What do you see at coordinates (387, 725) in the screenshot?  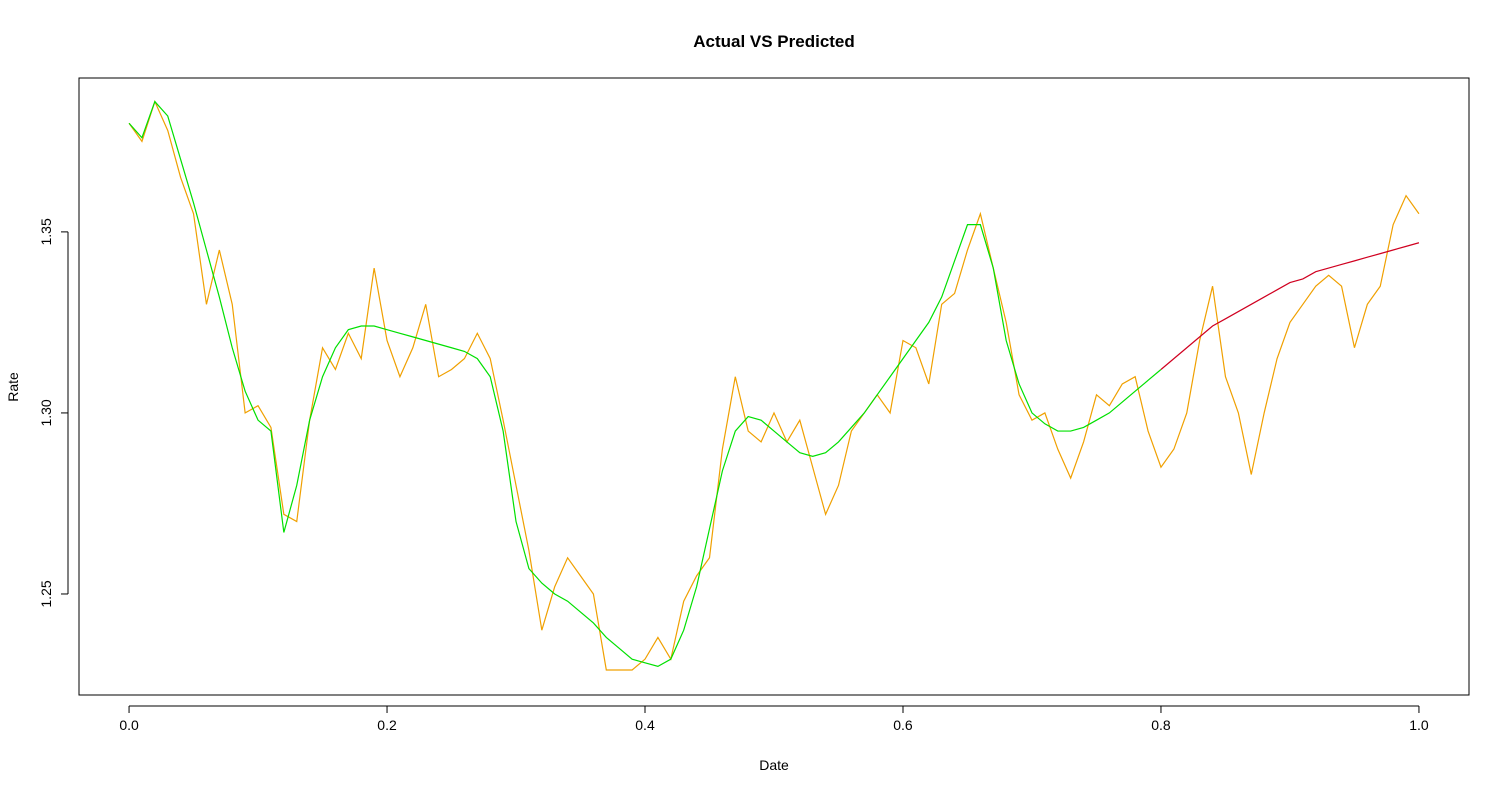 I see `x-tick-label: 0.2` at bounding box center [387, 725].